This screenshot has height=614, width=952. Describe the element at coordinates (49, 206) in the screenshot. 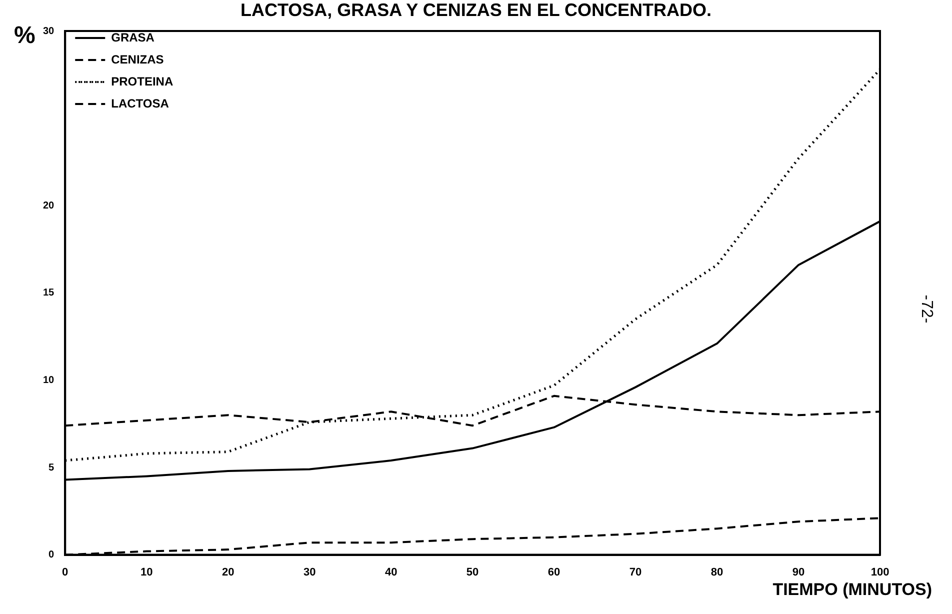

I see `y-tick-label: 20` at that location.